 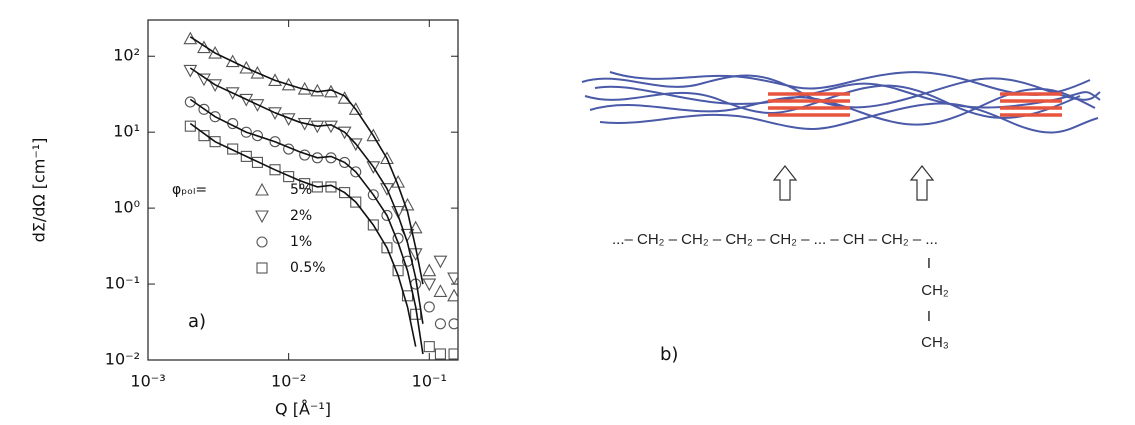 What do you see at coordinates (147, 381) in the screenshot?
I see `x-tick-label: 10⁻³` at bounding box center [147, 381].